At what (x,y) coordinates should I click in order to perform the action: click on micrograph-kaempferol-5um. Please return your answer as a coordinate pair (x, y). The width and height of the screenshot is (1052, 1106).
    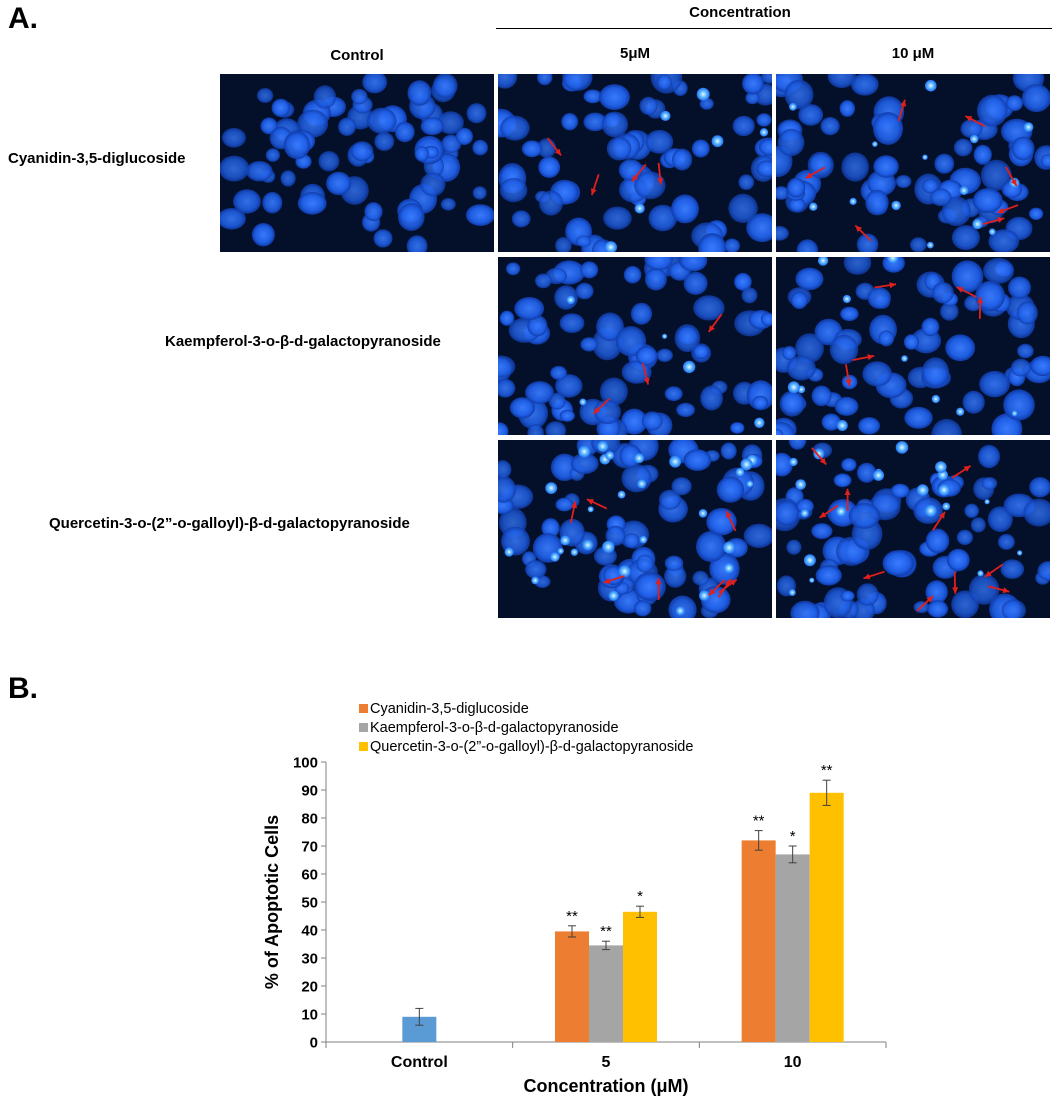
    Looking at the image, I should click on (635, 346).